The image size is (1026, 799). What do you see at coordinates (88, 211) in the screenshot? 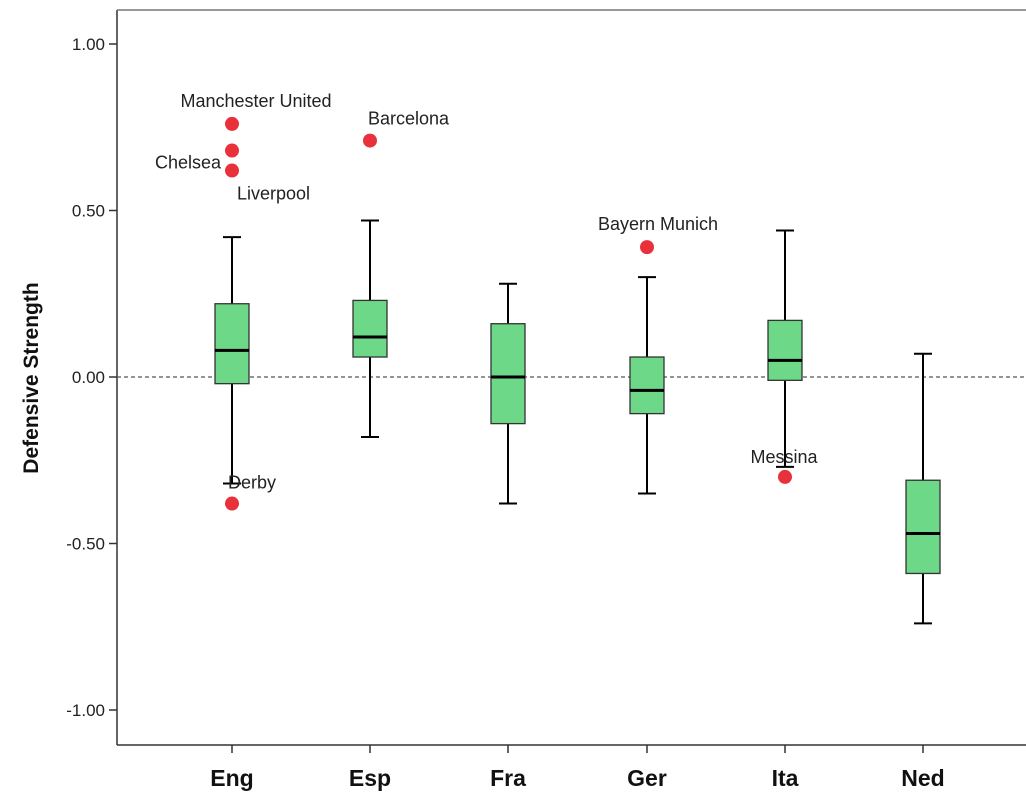
I see `y-tick-label: 0.50` at bounding box center [88, 211].